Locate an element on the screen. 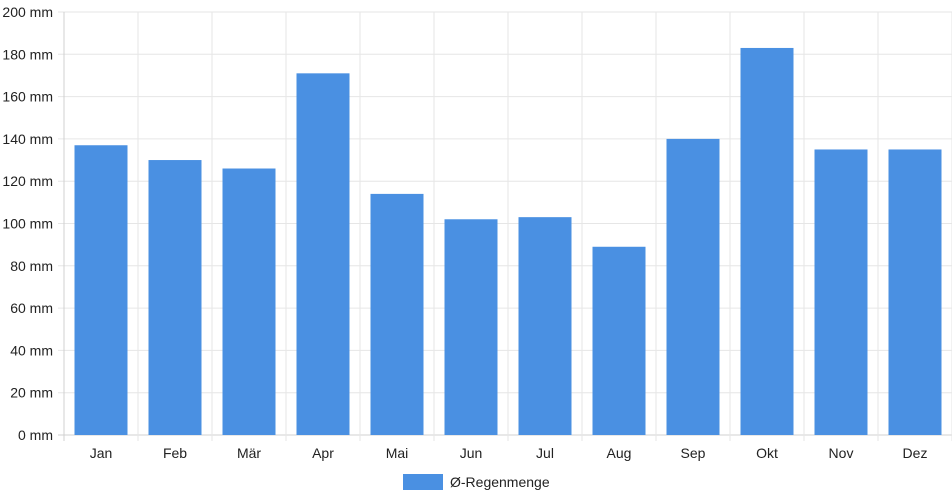 The image size is (952, 500). y-tick-label: 0 mm is located at coordinates (35, 435).